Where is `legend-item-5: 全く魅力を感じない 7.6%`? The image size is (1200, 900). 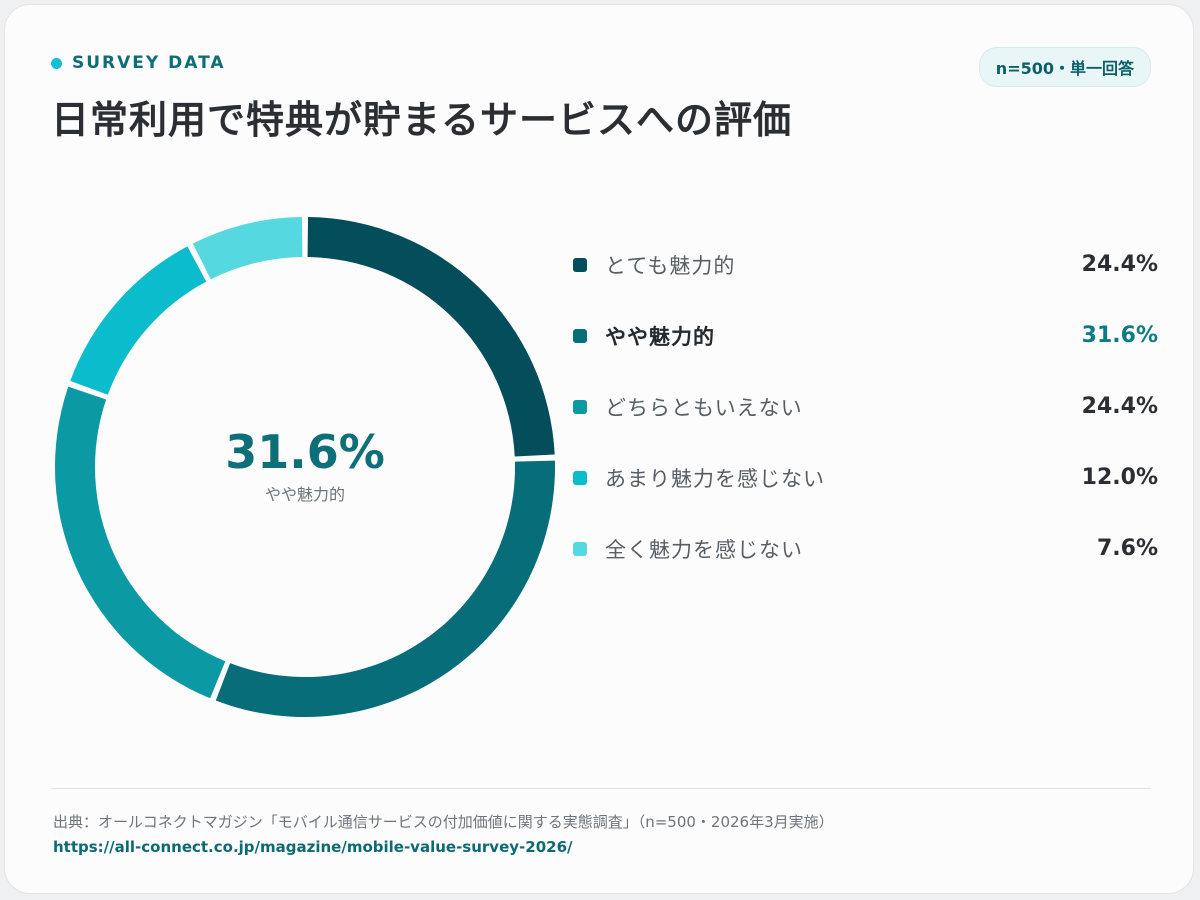
legend-item-5: 全く魅力を感じない 7.6% is located at coordinates (865, 548).